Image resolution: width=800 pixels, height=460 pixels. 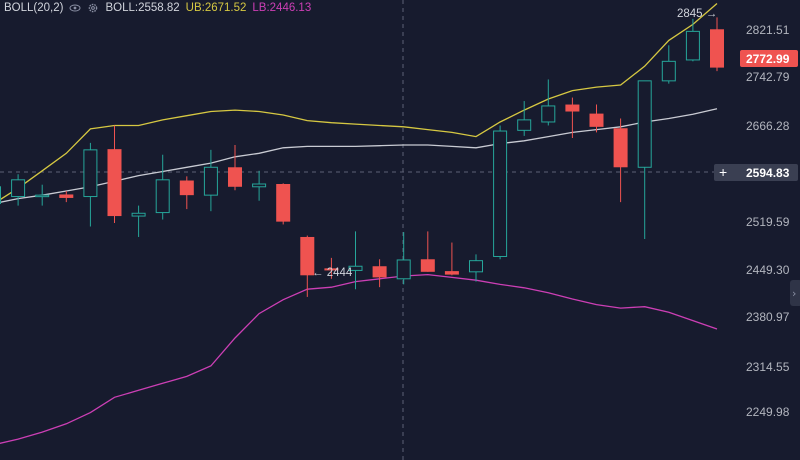 I want to click on boll-label: BOLL:, so click(x=122, y=8).